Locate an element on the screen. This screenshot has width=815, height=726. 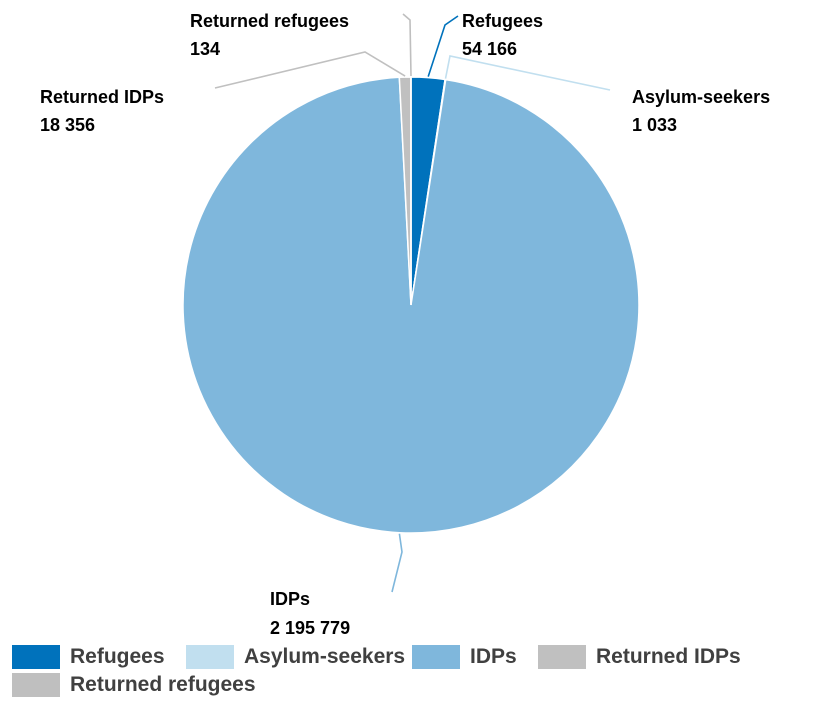
data-label-refugees-name: Refugees is located at coordinates (502, 21).